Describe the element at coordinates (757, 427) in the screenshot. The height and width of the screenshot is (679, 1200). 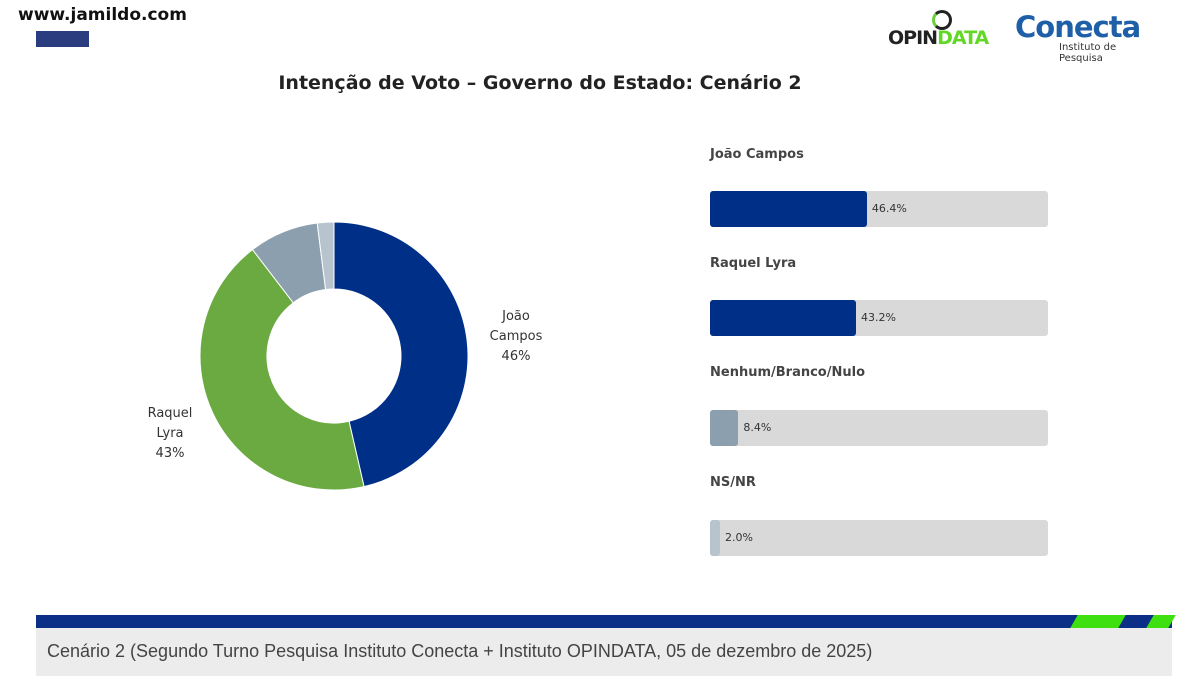
I see `bar-value-label: 8.4%` at that location.